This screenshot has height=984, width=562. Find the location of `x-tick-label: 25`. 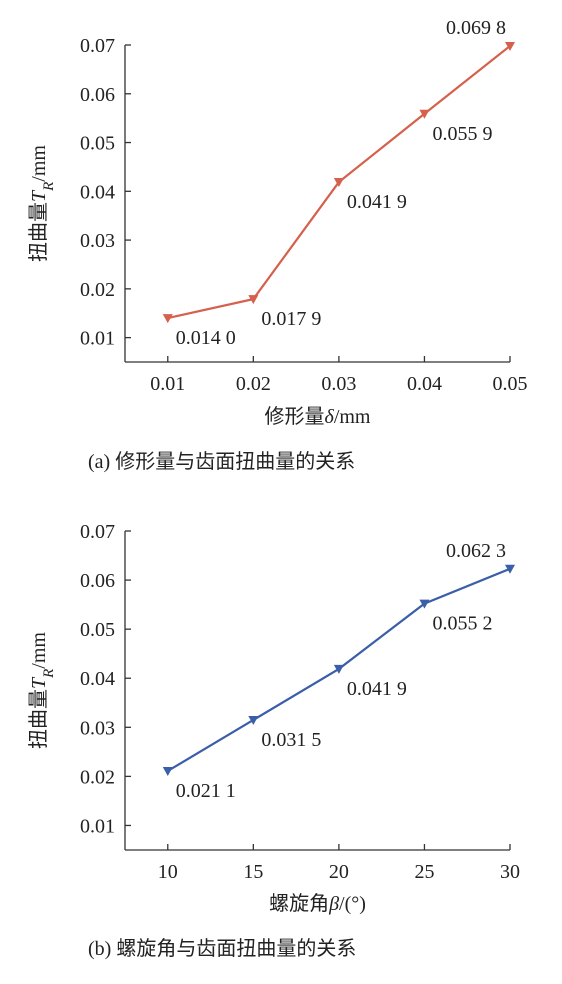

x-tick-label: 25 is located at coordinates (424, 872).